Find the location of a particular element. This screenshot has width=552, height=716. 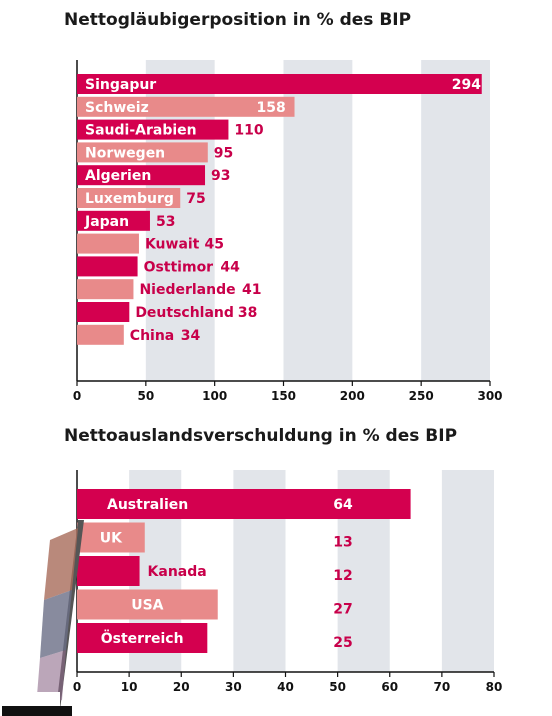

value-label: 25 is located at coordinates (342, 643).